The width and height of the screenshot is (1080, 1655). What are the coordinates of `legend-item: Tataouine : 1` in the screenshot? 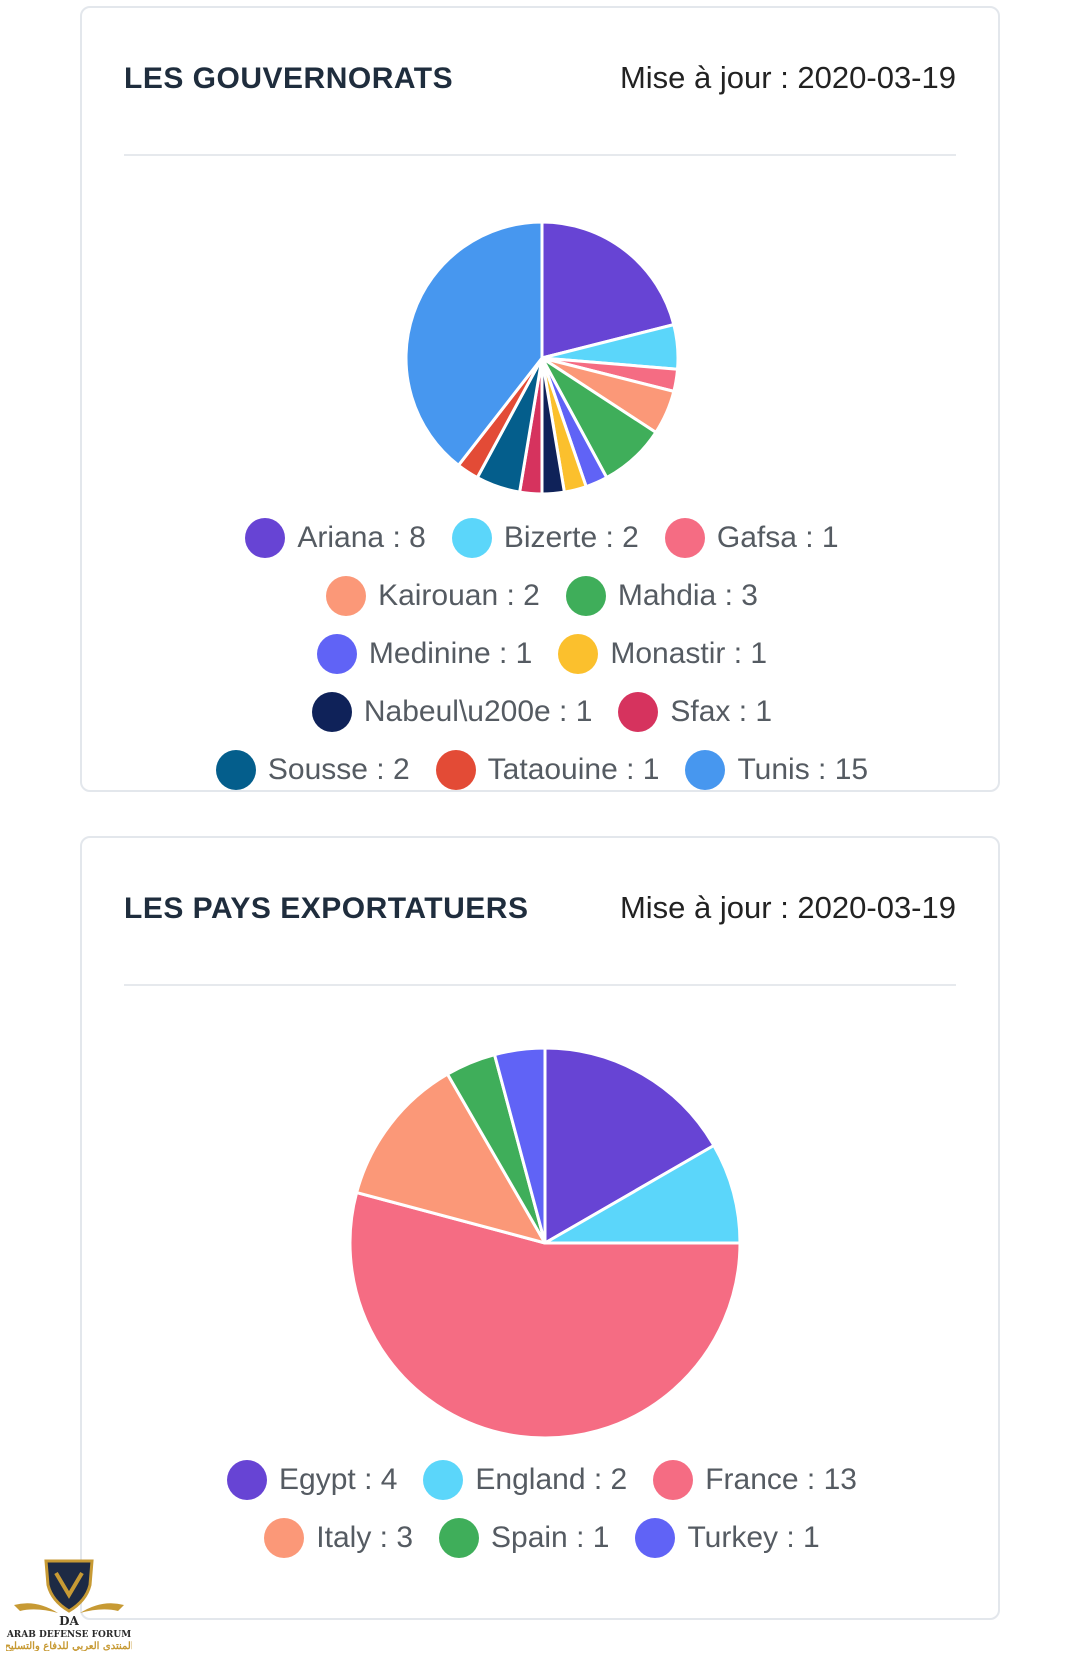 It's located at (547, 770).